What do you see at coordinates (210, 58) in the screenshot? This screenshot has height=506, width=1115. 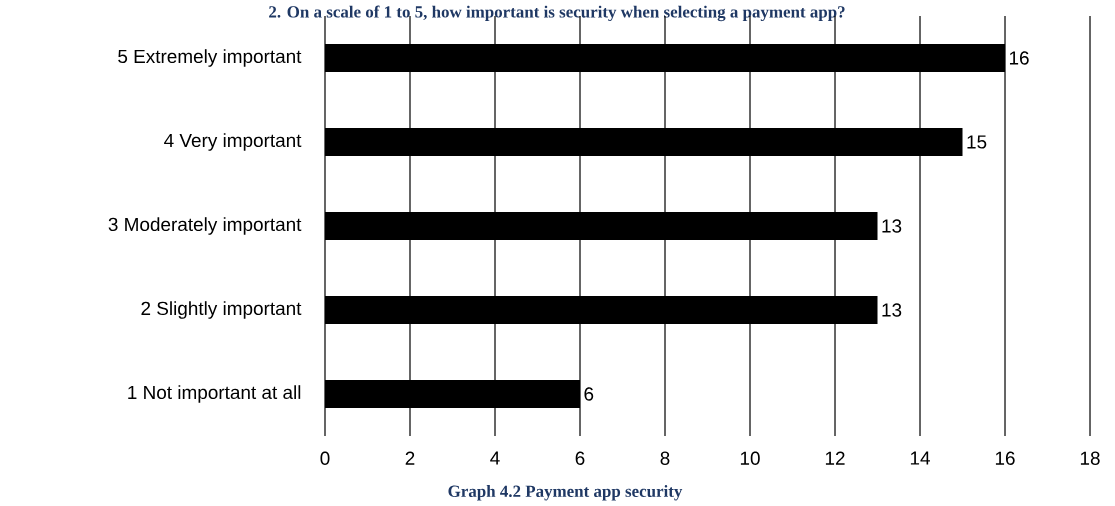 I see `y-tick-label: 5 Extremely important` at bounding box center [210, 58].